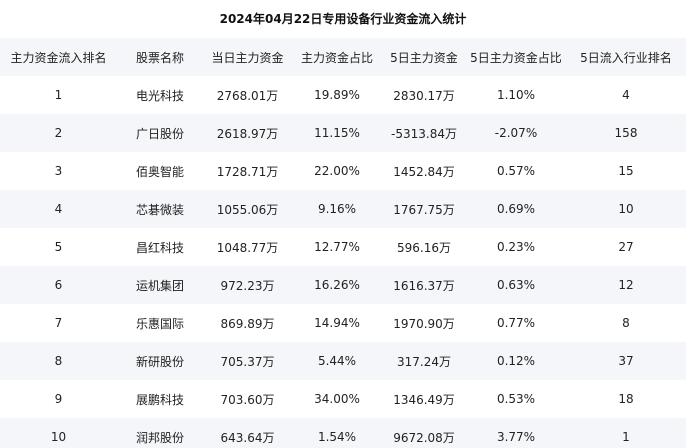 The height and width of the screenshot is (448, 686). Describe the element at coordinates (516, 171) in the screenshot. I see `5day-main-fund-ratio-cell: 0.57%` at that location.